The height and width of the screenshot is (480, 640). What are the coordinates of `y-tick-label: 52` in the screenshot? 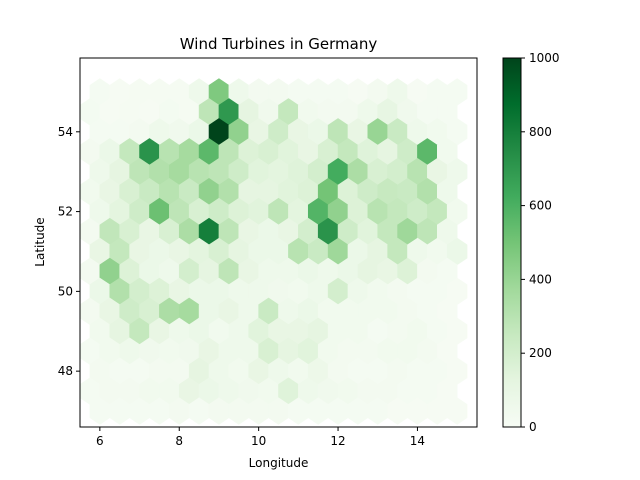 It's located at (65, 212).